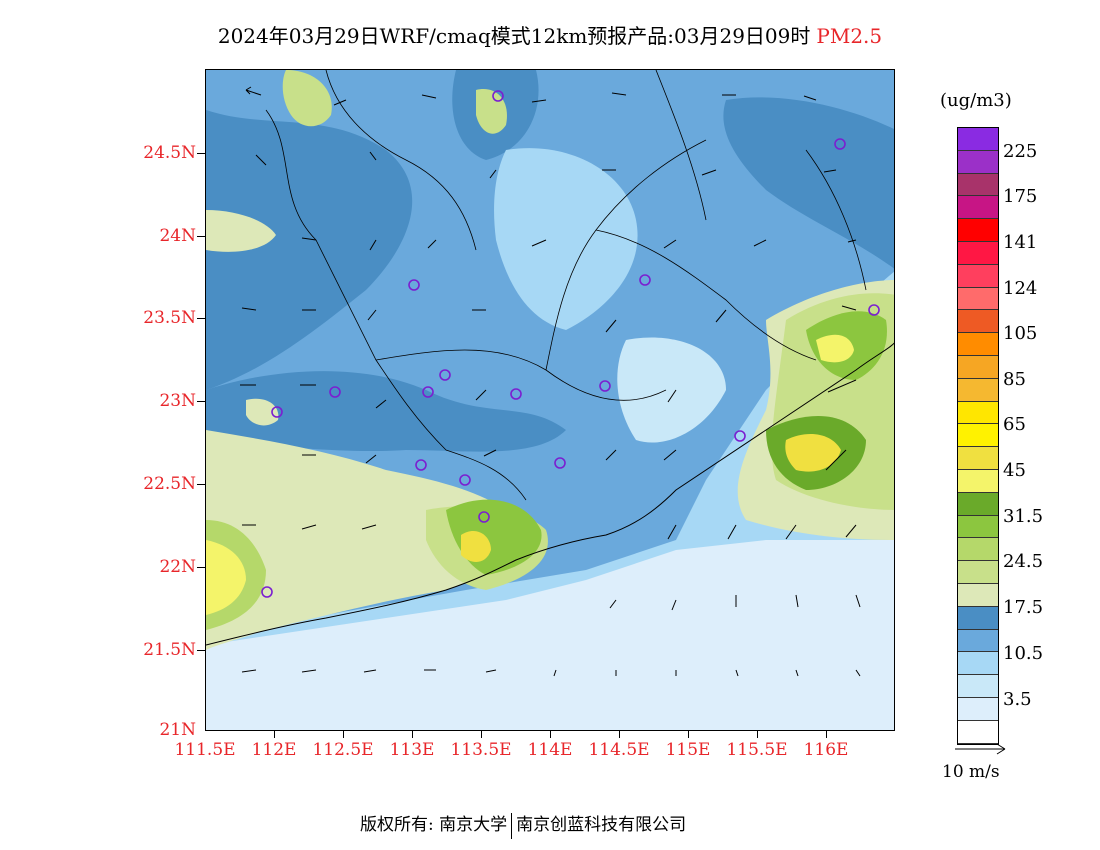 The image size is (1100, 850). Describe the element at coordinates (309, 250) in the screenshot. I see `field-17-west` at that location.